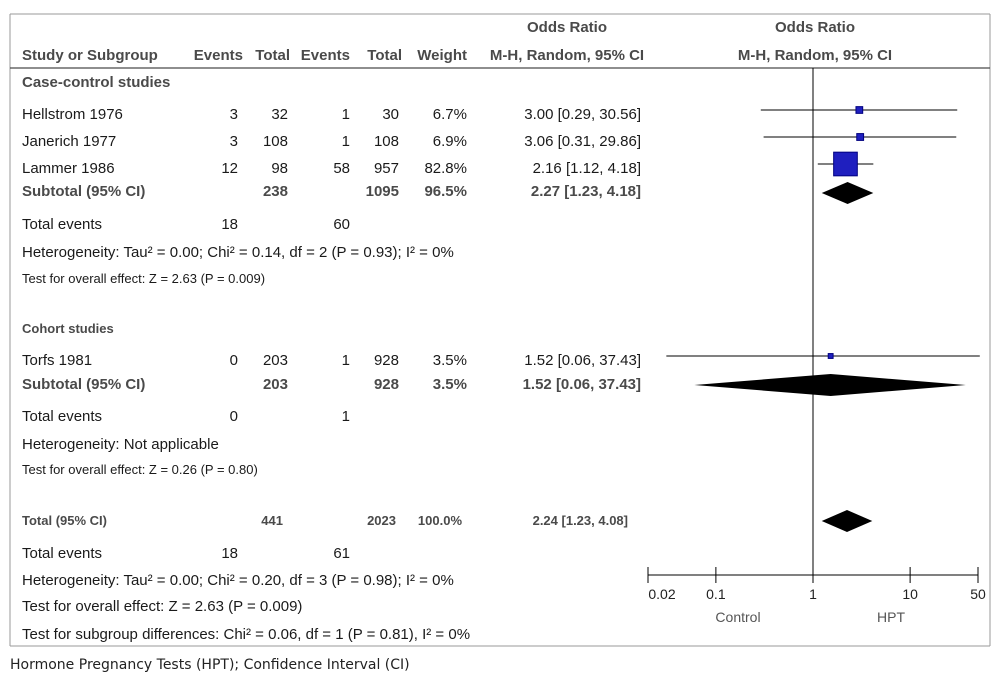 The height and width of the screenshot is (683, 1000). I want to click on subtotal-total-2: 1095, so click(382, 191).